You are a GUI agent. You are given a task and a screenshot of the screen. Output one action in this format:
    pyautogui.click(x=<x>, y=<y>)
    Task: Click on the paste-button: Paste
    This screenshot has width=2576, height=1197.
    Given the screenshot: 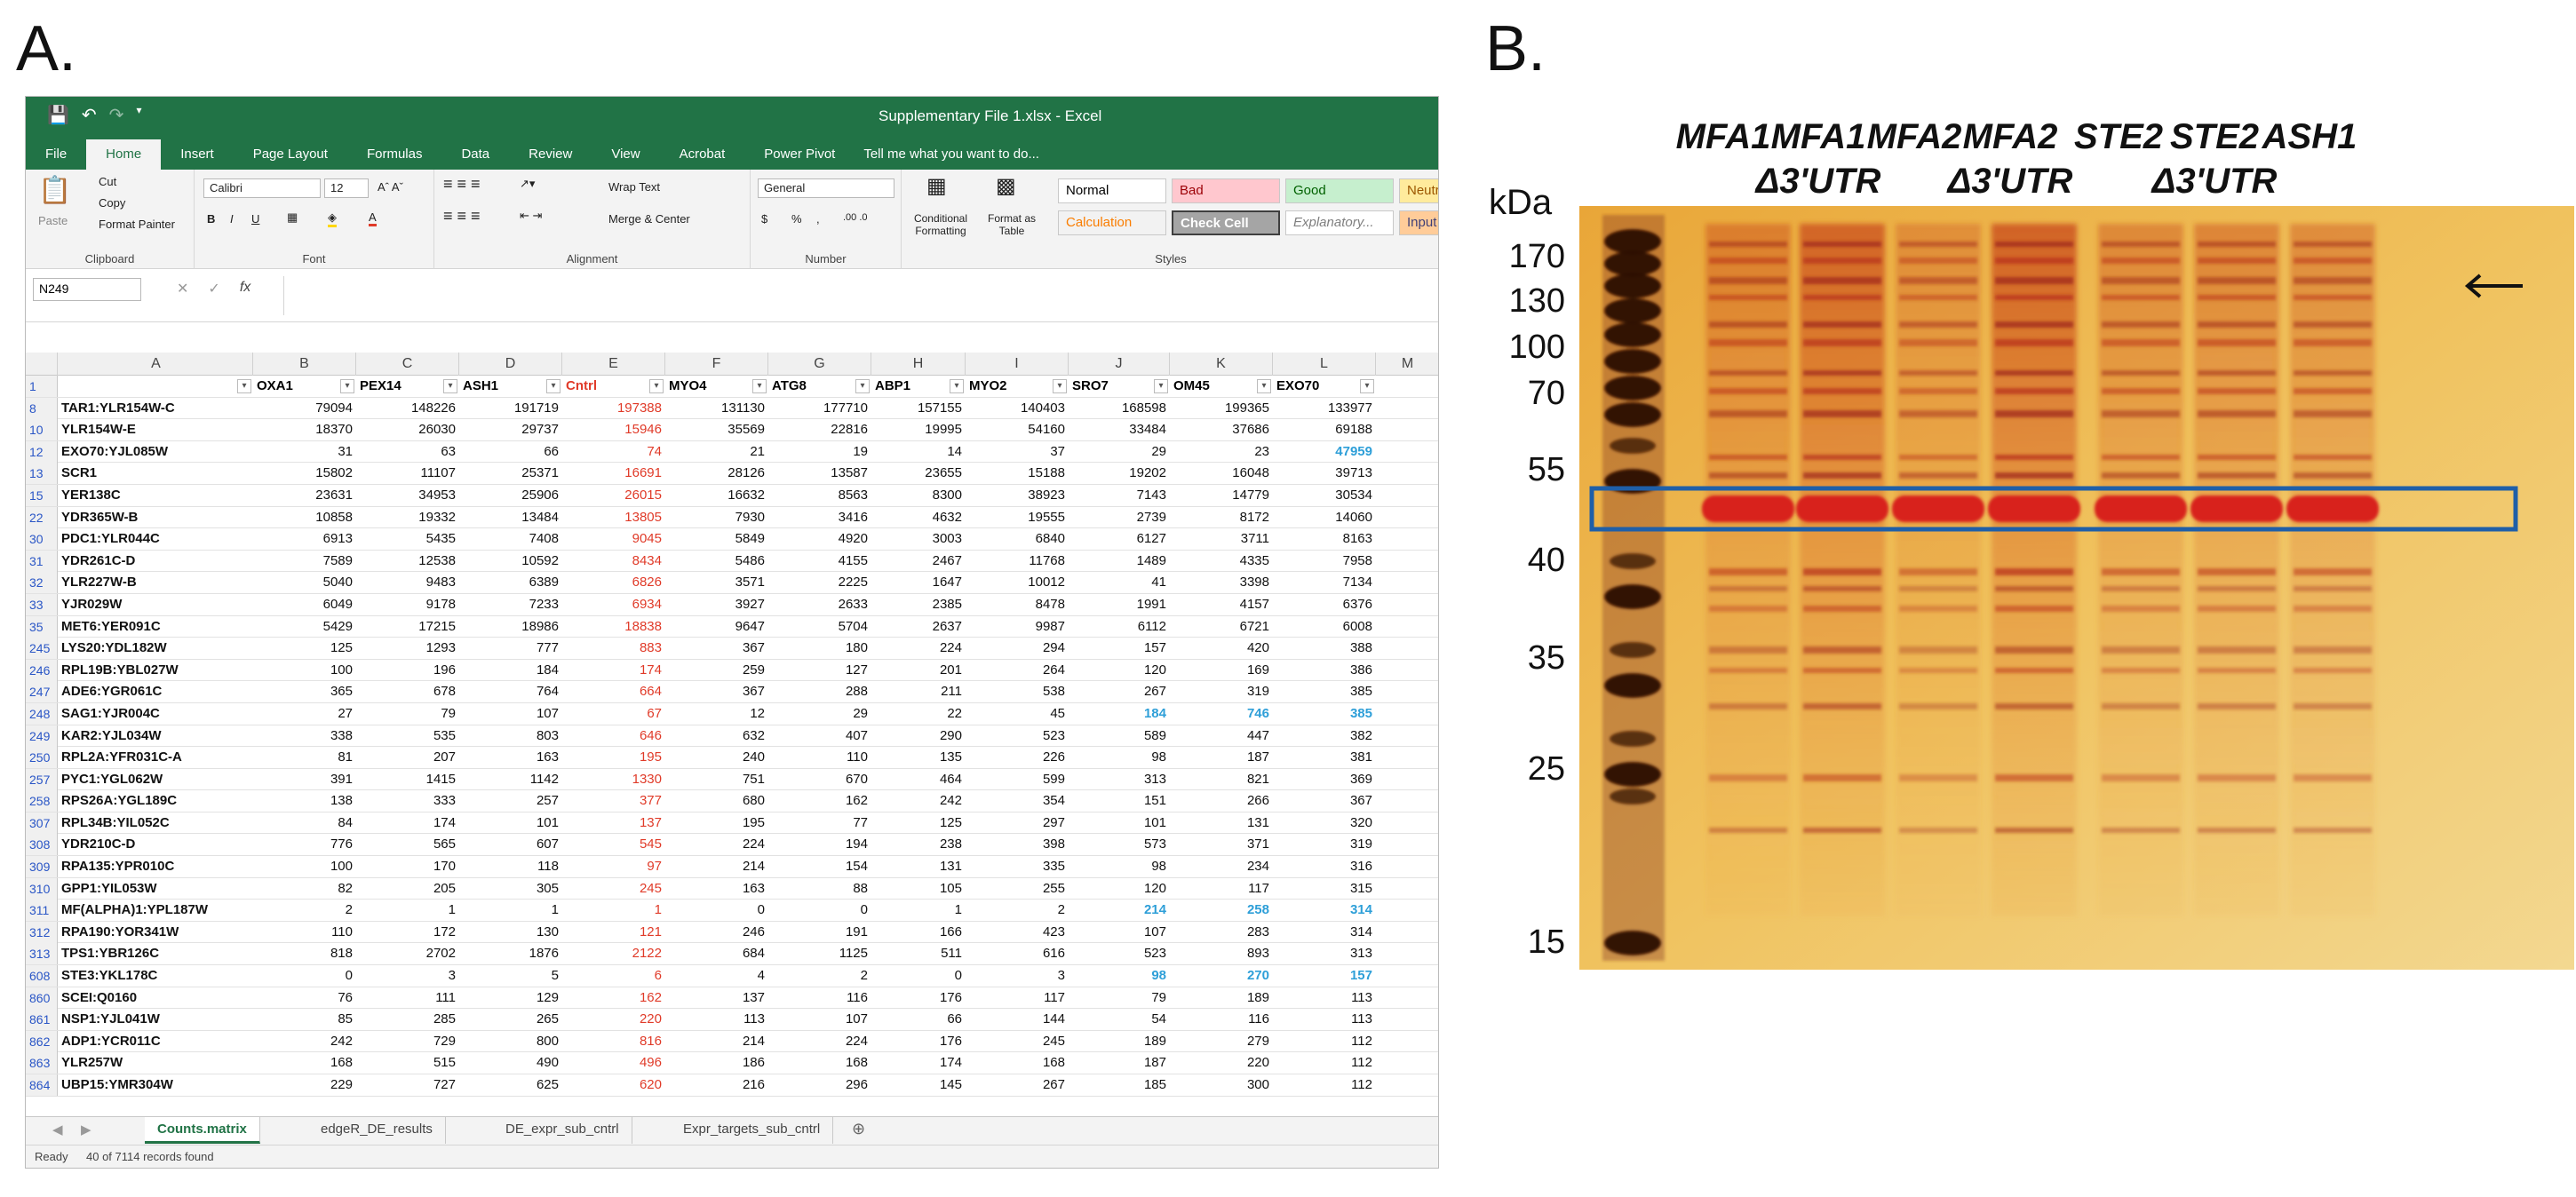 What is the action you would take?
    pyautogui.click(x=53, y=220)
    